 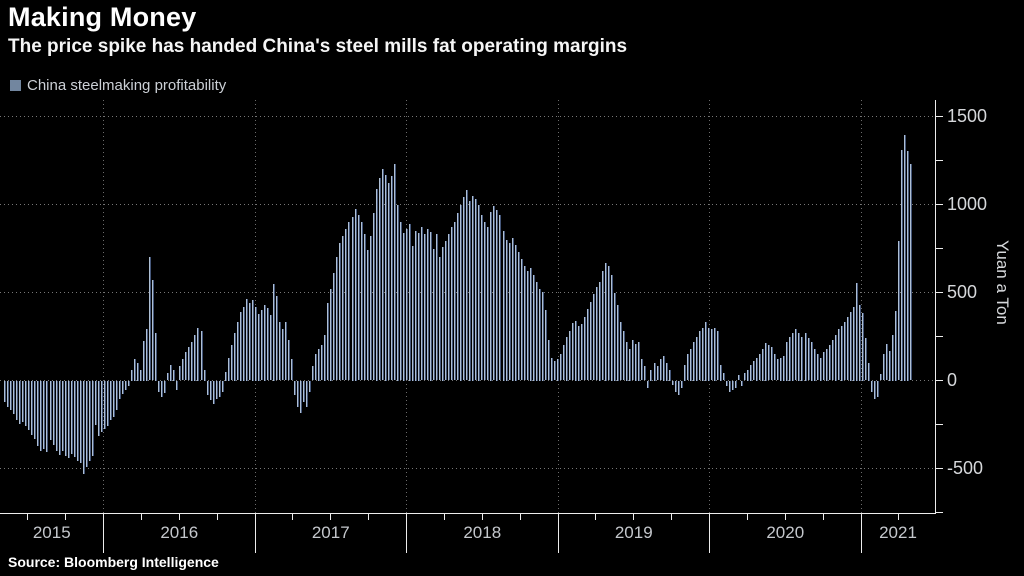 I want to click on y-axis-tick-label: 0, so click(x=952, y=380).